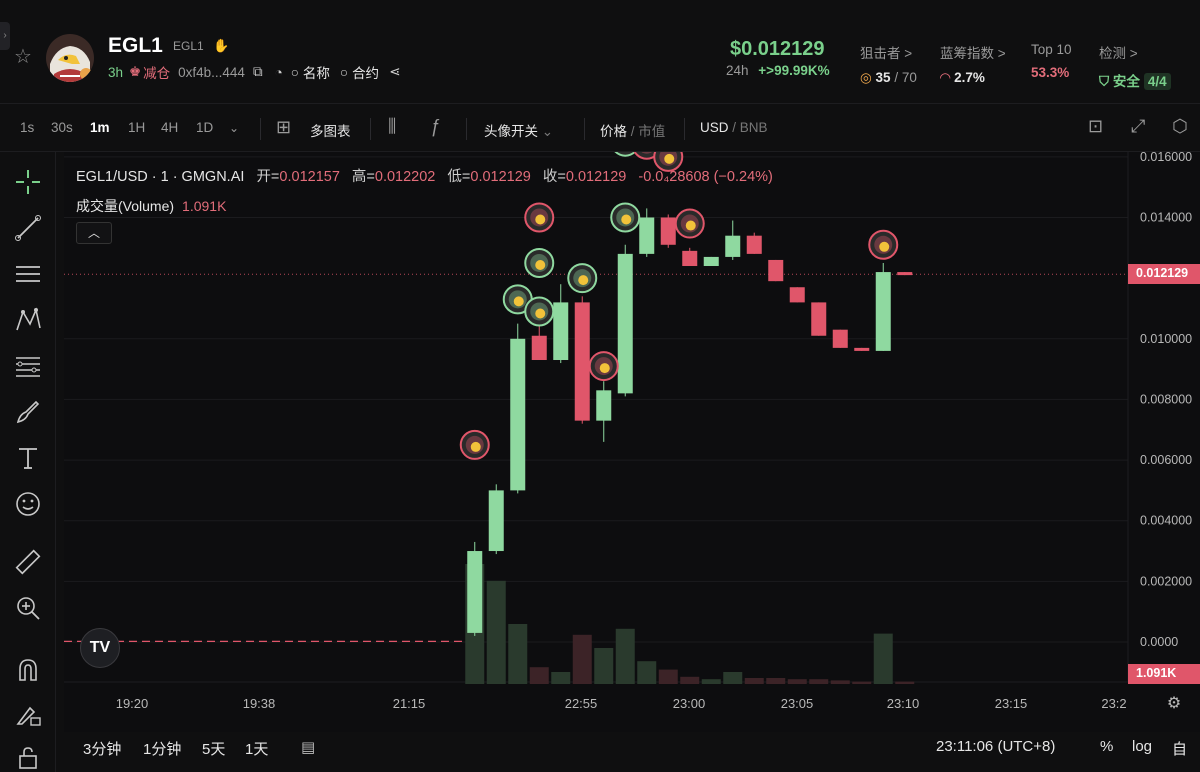 The height and width of the screenshot is (772, 1200). Describe the element at coordinates (1135, 66) in the screenshot. I see `audit-stat: 检测 > ⛉ 安全 4/4` at that location.